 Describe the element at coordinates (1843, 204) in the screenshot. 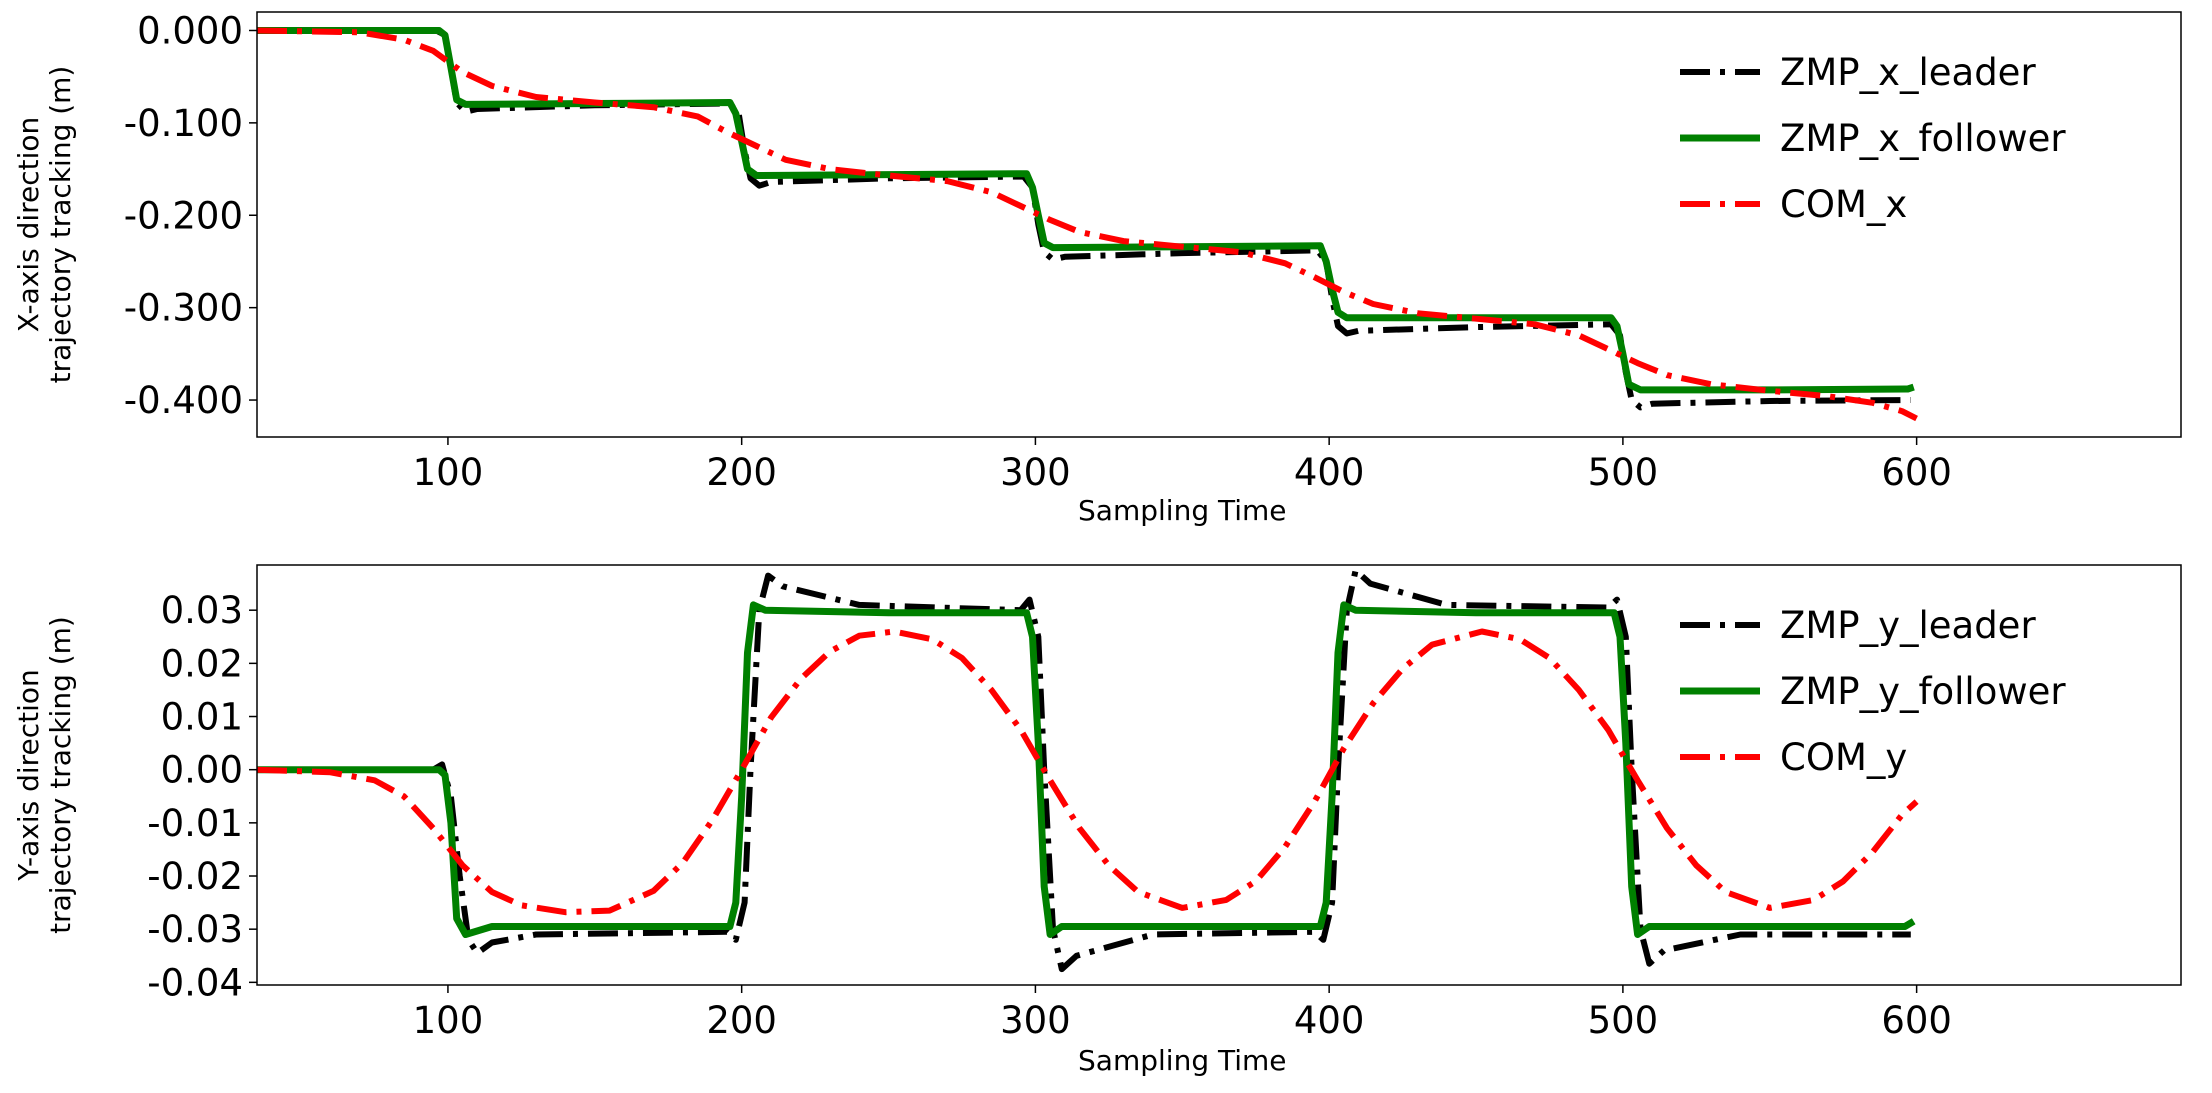

I see `legend-label: COM_x` at that location.